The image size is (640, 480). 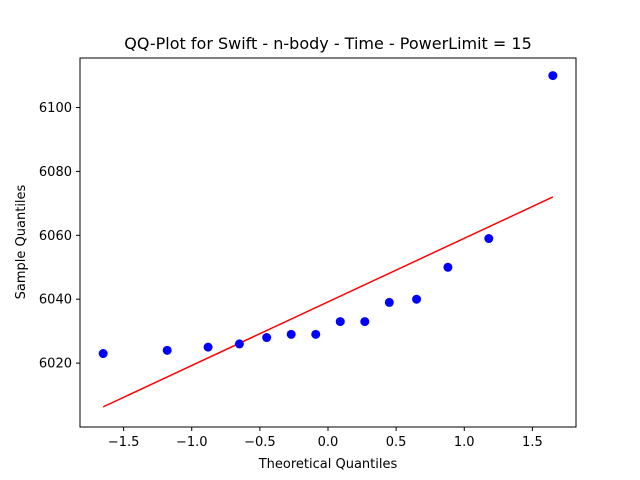 I want to click on x-tick-label: 1.5, so click(x=532, y=442).